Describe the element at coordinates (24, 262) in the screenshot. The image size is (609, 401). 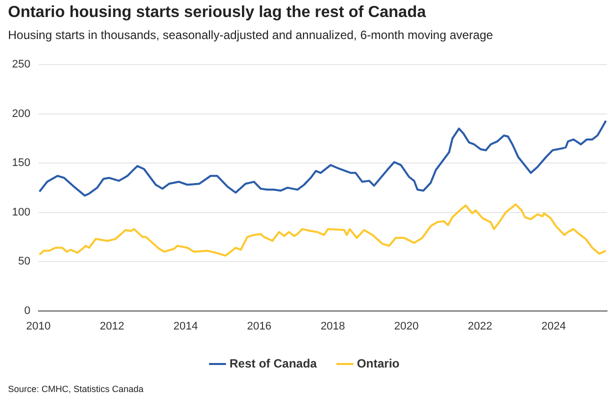
I see `y-tick-label: 50` at that location.